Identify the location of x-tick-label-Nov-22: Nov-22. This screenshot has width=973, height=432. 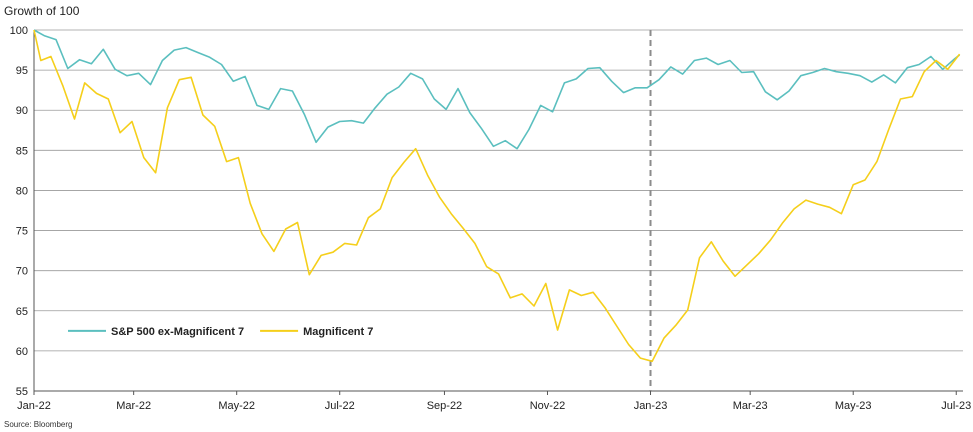
(547, 406).